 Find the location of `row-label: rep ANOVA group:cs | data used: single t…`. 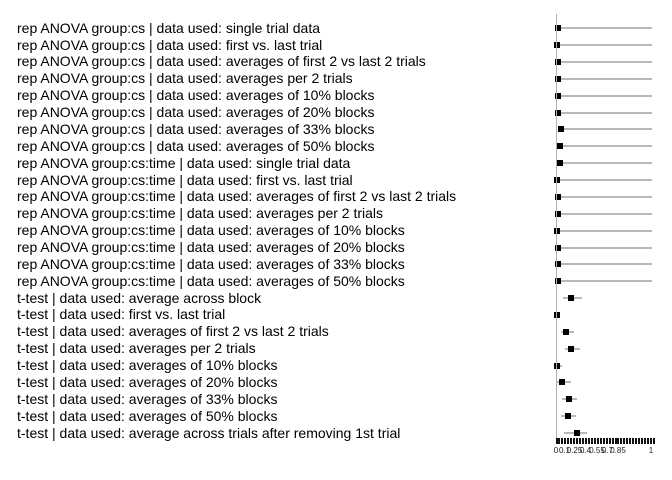

row-label: rep ANOVA group:cs | data used: single t… is located at coordinates (168, 27).